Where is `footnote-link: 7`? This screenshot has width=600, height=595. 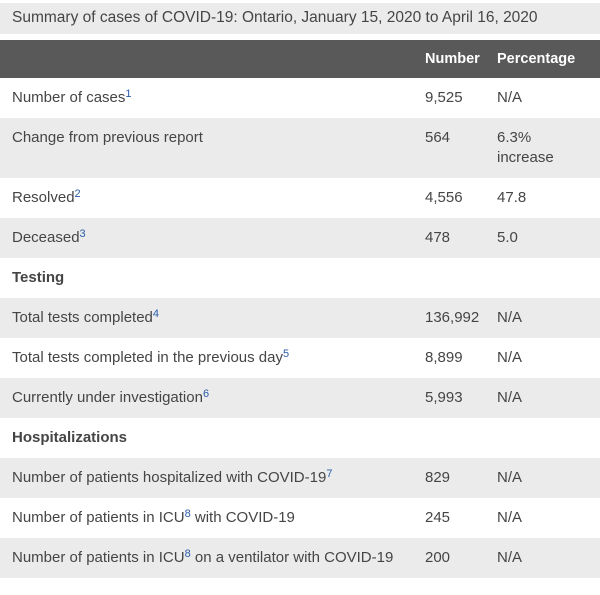 footnote-link: 7 is located at coordinates (329, 474).